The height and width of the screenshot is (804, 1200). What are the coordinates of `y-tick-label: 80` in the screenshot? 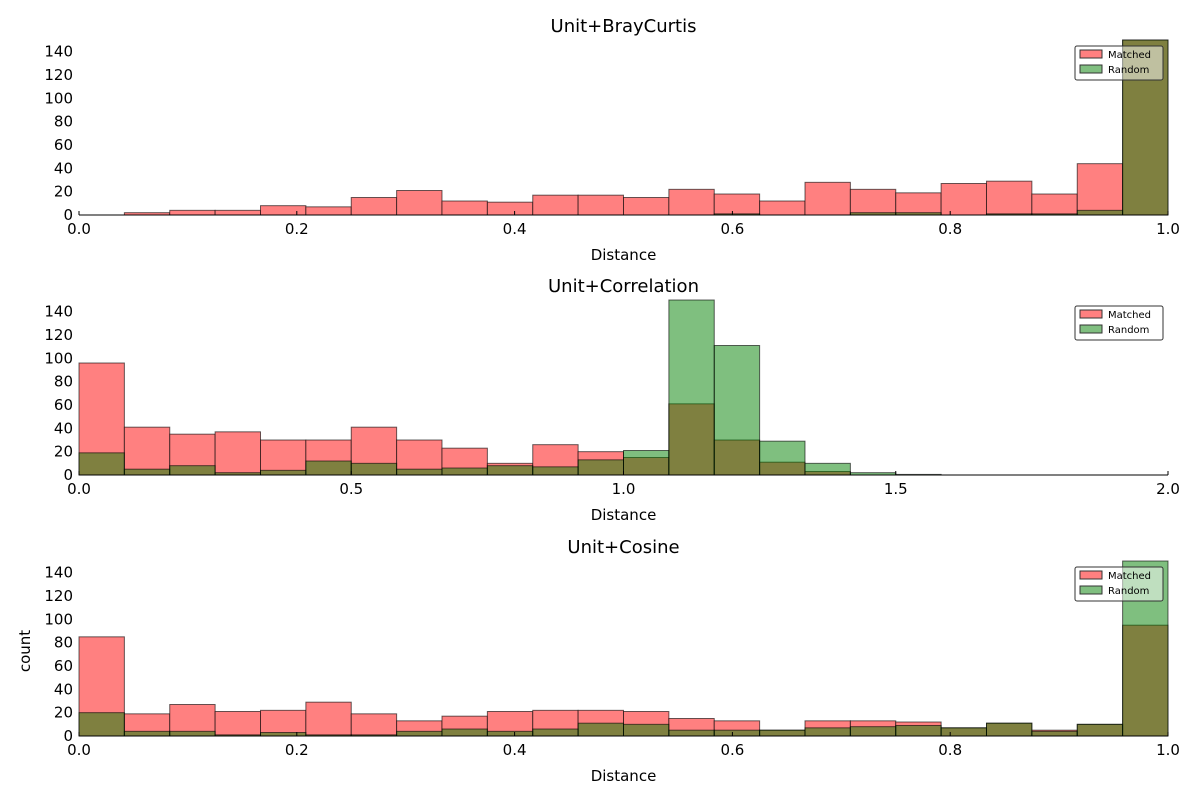 It's located at (63, 643).